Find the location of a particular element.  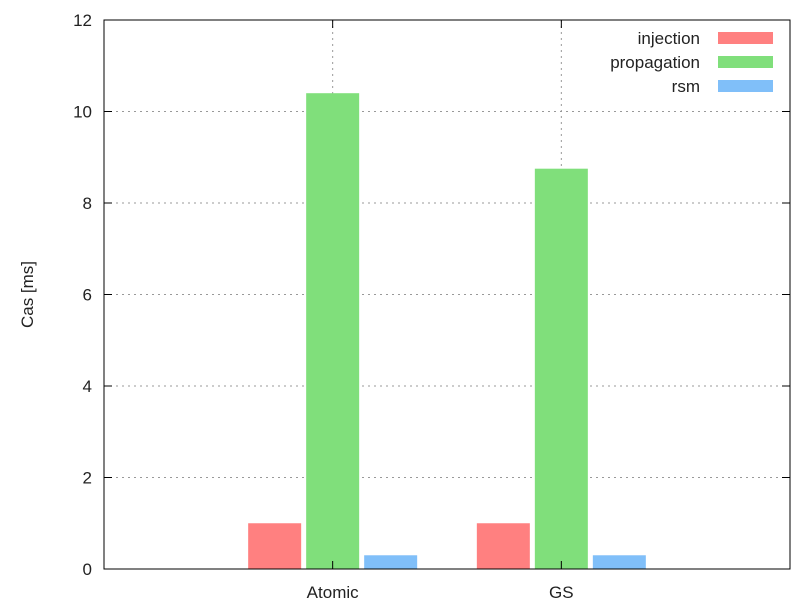

legend-swatch-injection is located at coordinates (745, 38).